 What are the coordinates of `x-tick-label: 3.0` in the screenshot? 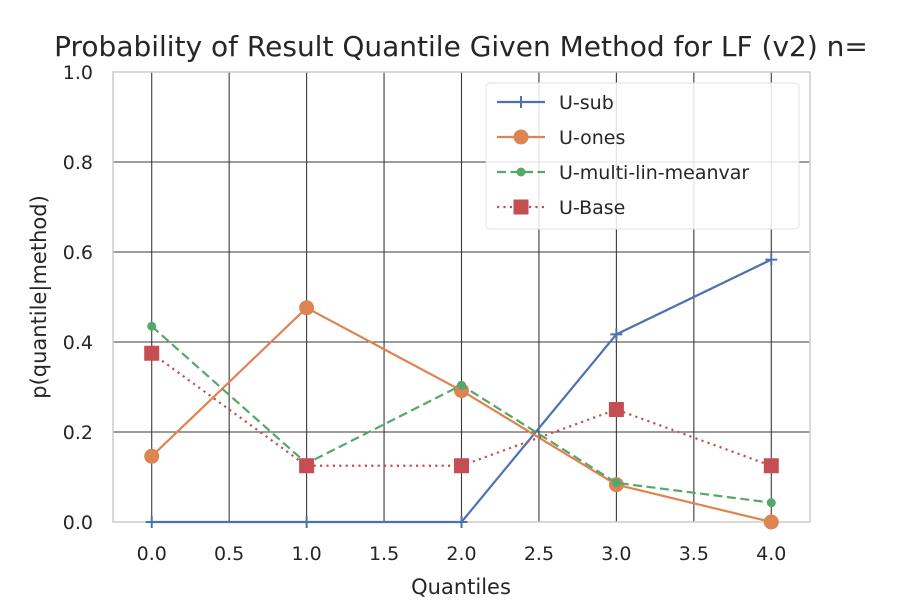 It's located at (616, 554).